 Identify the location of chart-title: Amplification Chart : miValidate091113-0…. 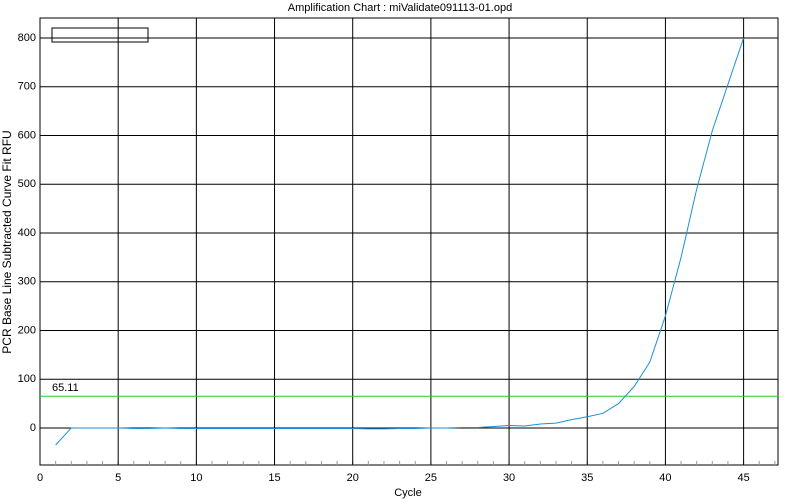
(400, 8).